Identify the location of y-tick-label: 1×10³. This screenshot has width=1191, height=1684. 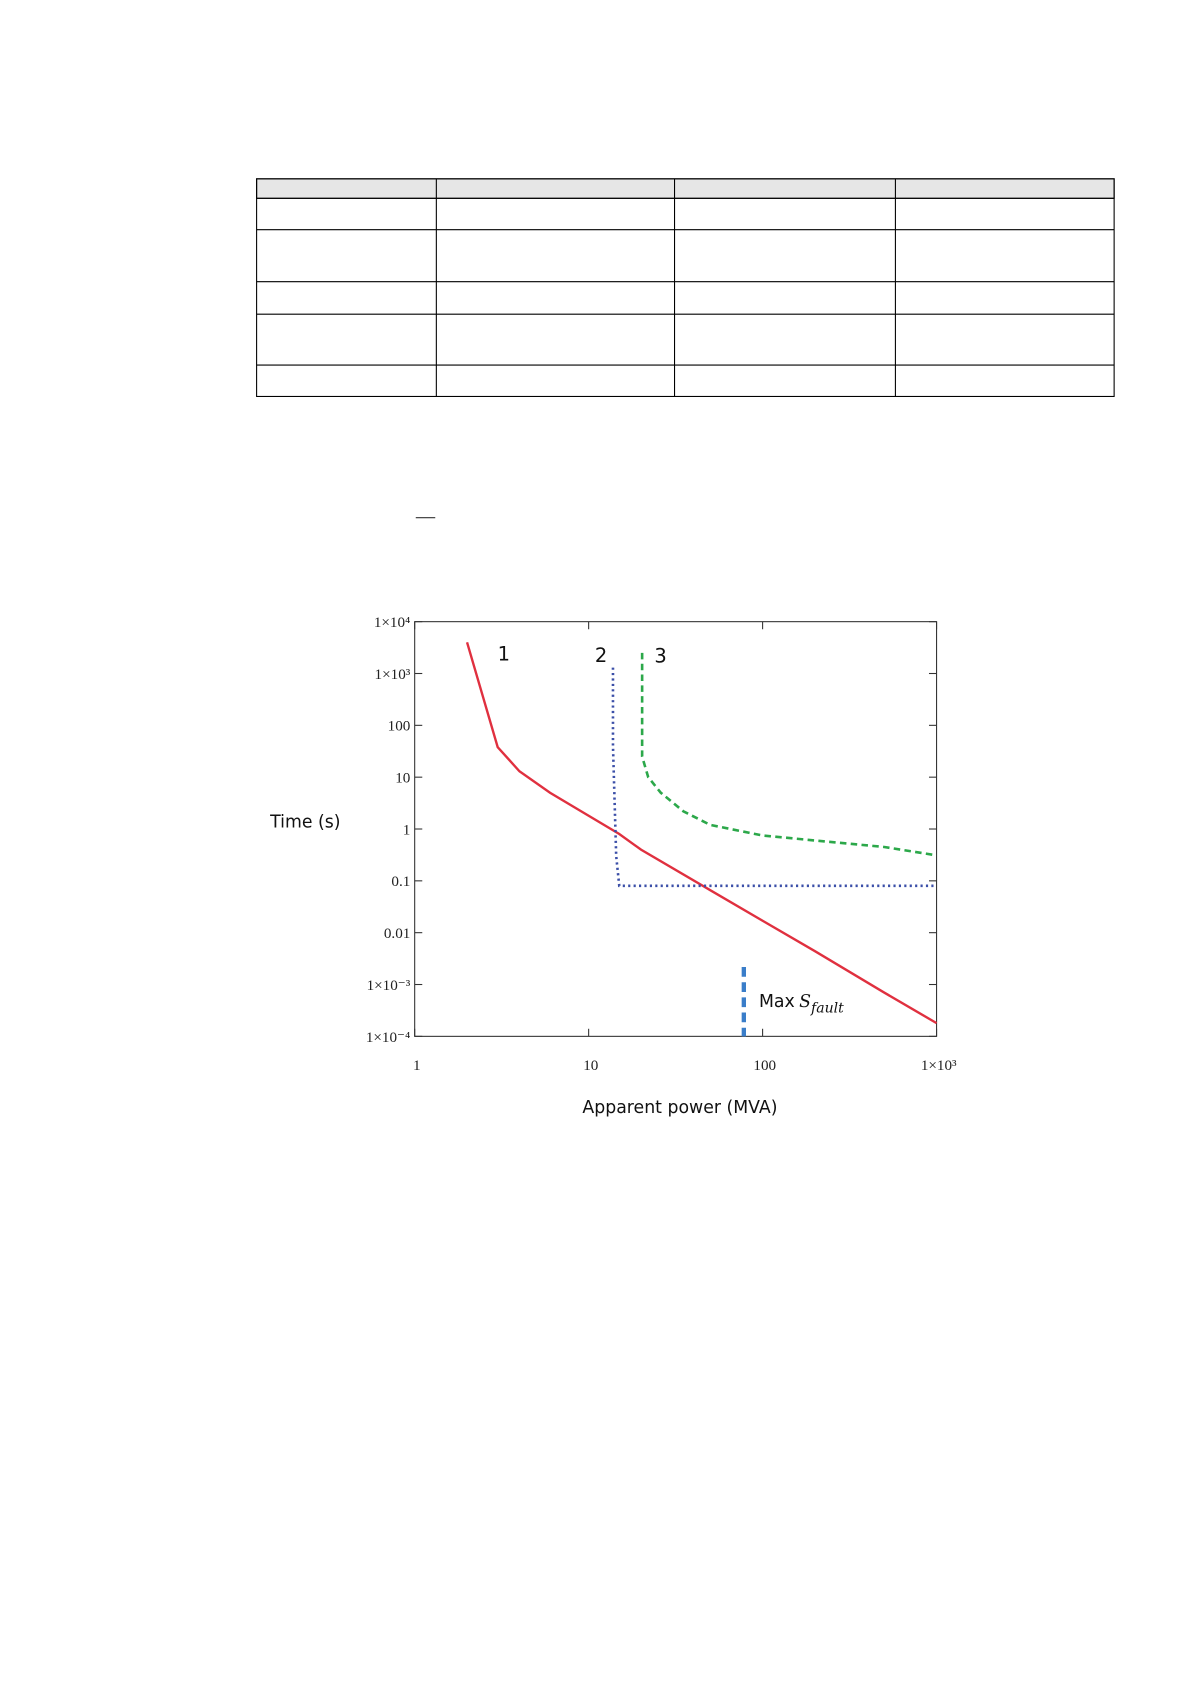
(393, 674).